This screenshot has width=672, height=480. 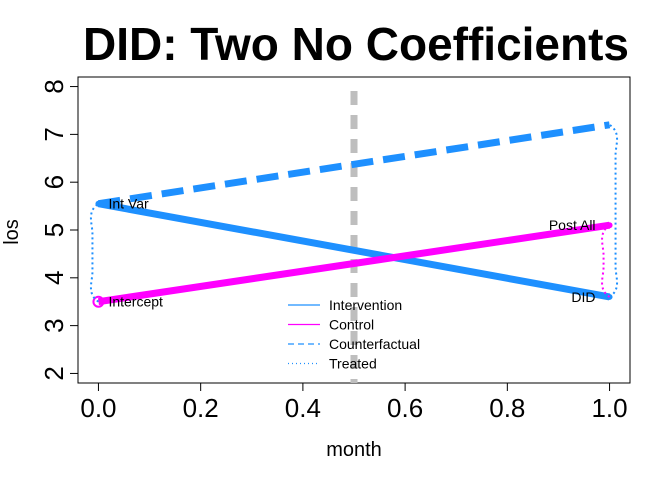 What do you see at coordinates (54, 134) in the screenshot?
I see `y-tick-label: 7` at bounding box center [54, 134].